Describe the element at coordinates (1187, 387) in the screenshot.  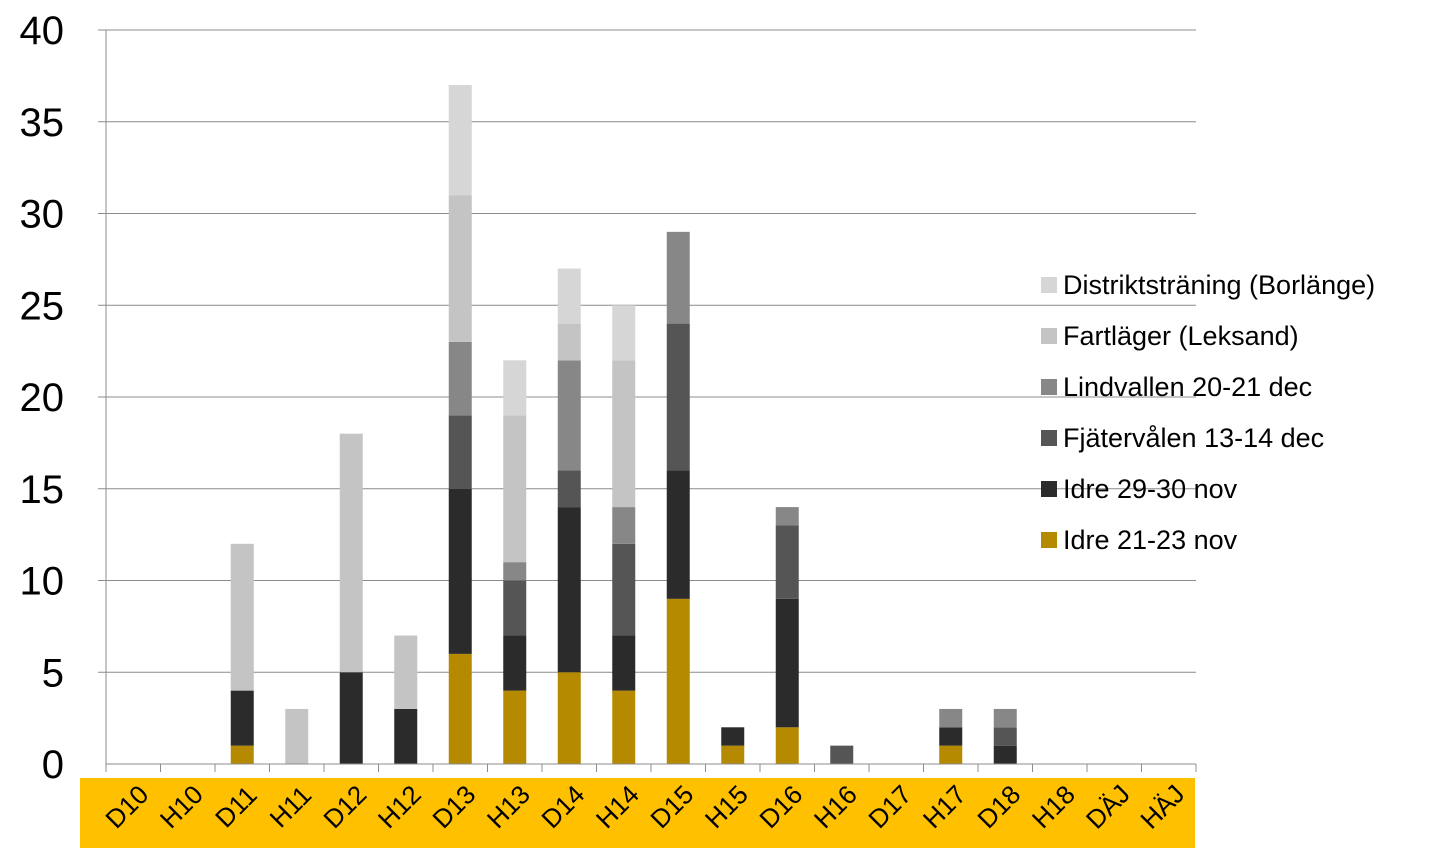
I see `legend-label: Lindvallen 20-21 dec` at that location.